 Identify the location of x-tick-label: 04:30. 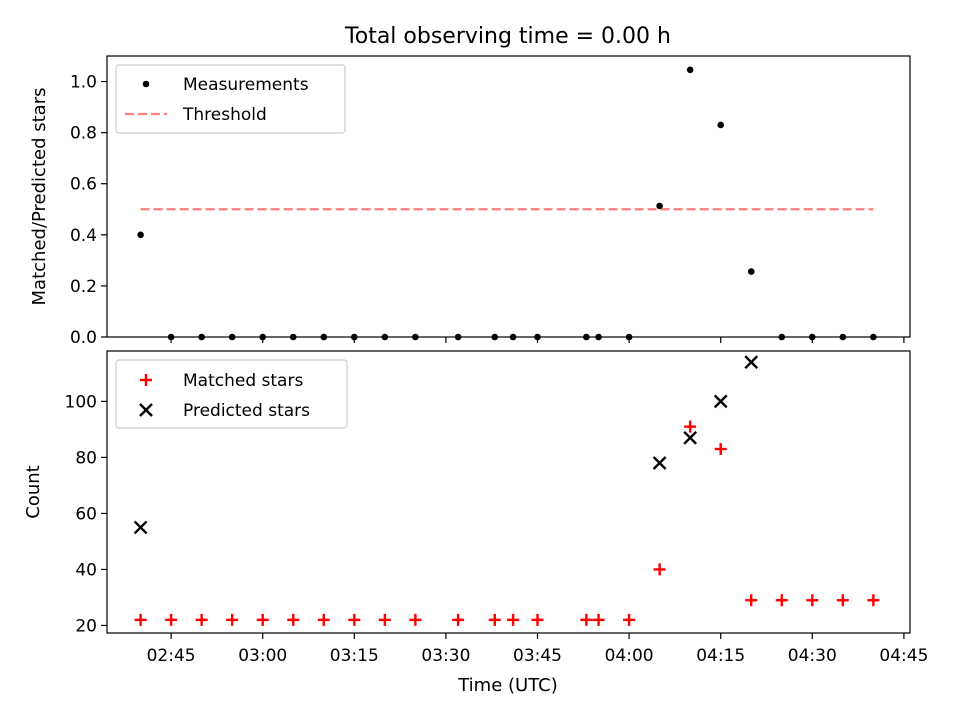
(812, 656).